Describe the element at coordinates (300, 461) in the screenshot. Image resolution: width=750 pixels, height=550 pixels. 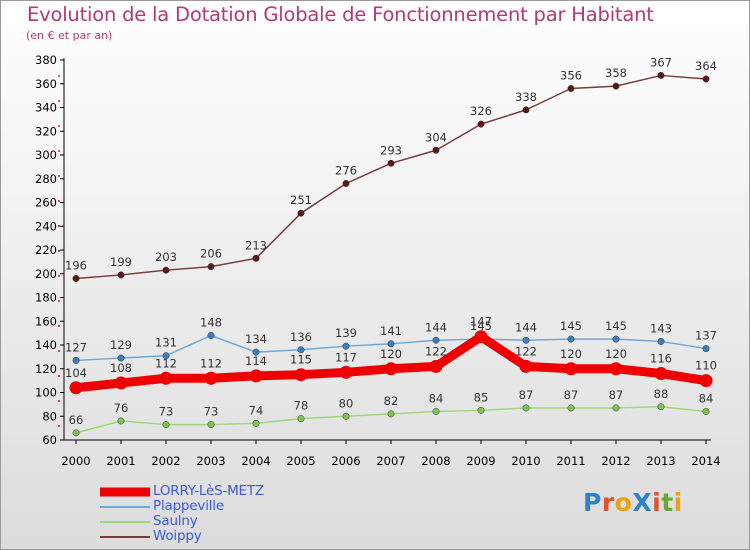
I see `x-tick-label: 2005` at that location.